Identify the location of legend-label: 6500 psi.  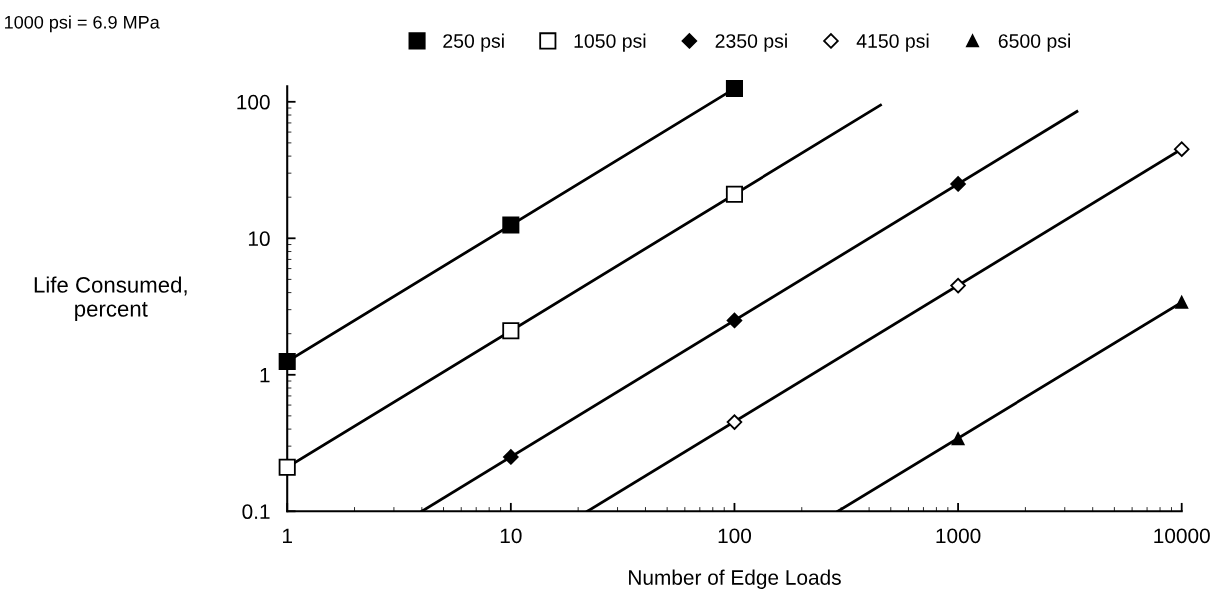
(1034, 42).